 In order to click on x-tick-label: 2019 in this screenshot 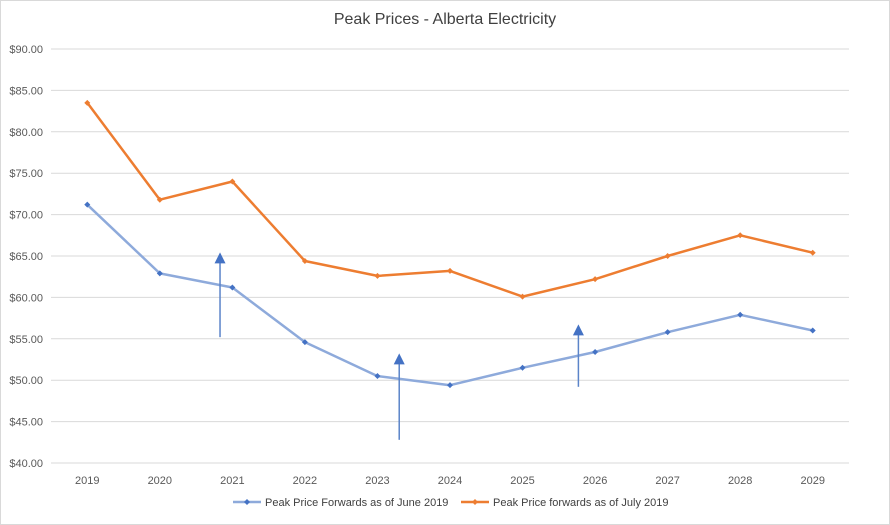, I will do `click(87, 481)`.